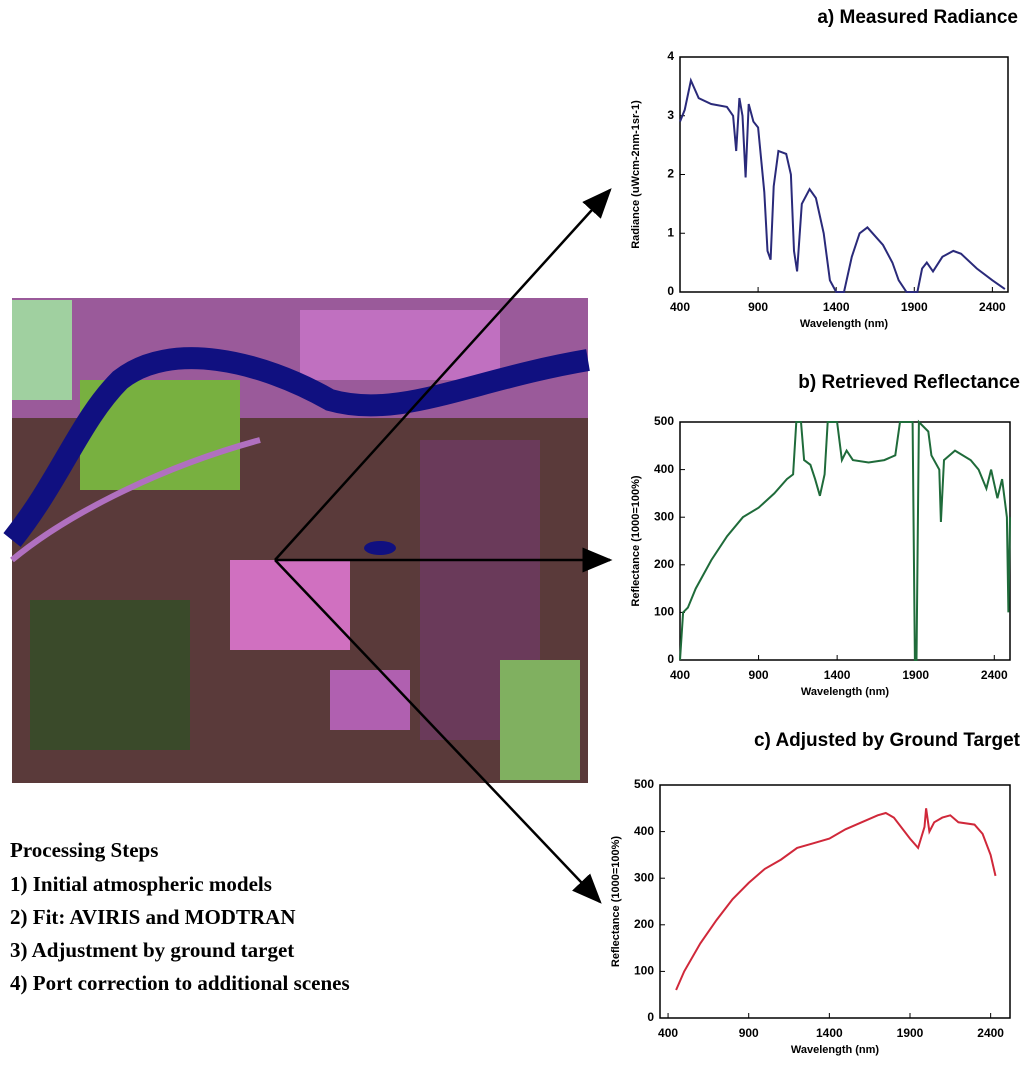 This screenshot has height=1076, width=1024. What do you see at coordinates (670, 232) in the screenshot?
I see `y-tick-label: 1` at bounding box center [670, 232].